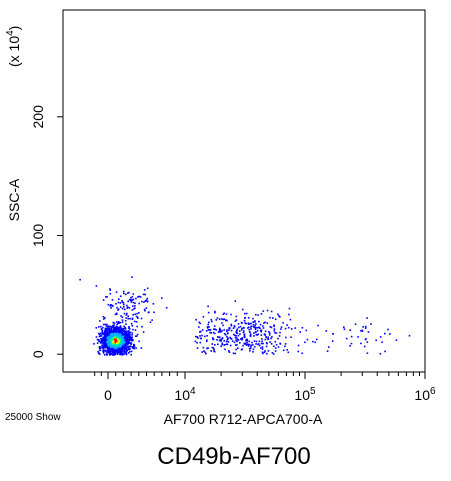 This screenshot has width=451, height=481. Describe the element at coordinates (33, 417) in the screenshot. I see `events-label: 25000 Show` at that location.